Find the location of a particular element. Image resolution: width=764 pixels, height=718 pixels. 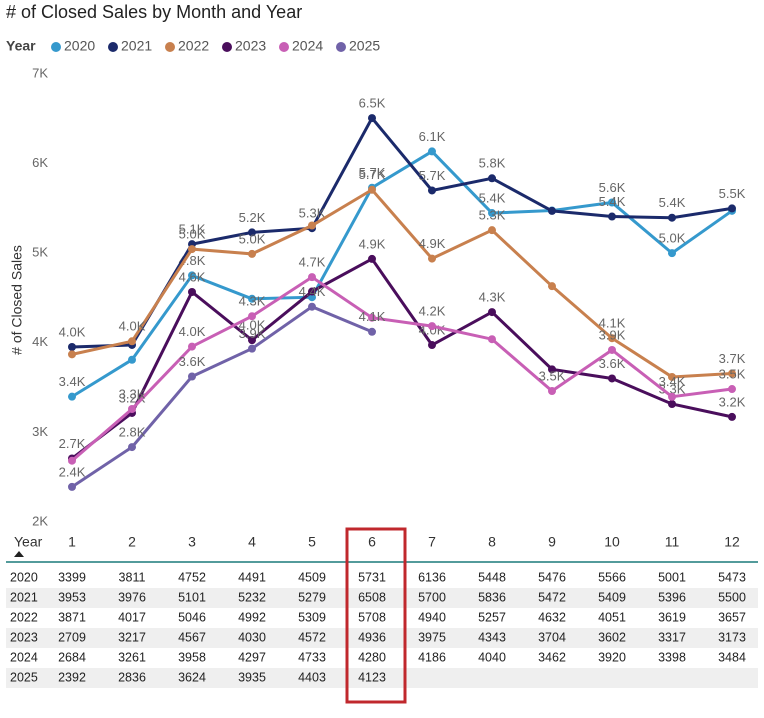

table-cell: 5309 is located at coordinates (312, 617).